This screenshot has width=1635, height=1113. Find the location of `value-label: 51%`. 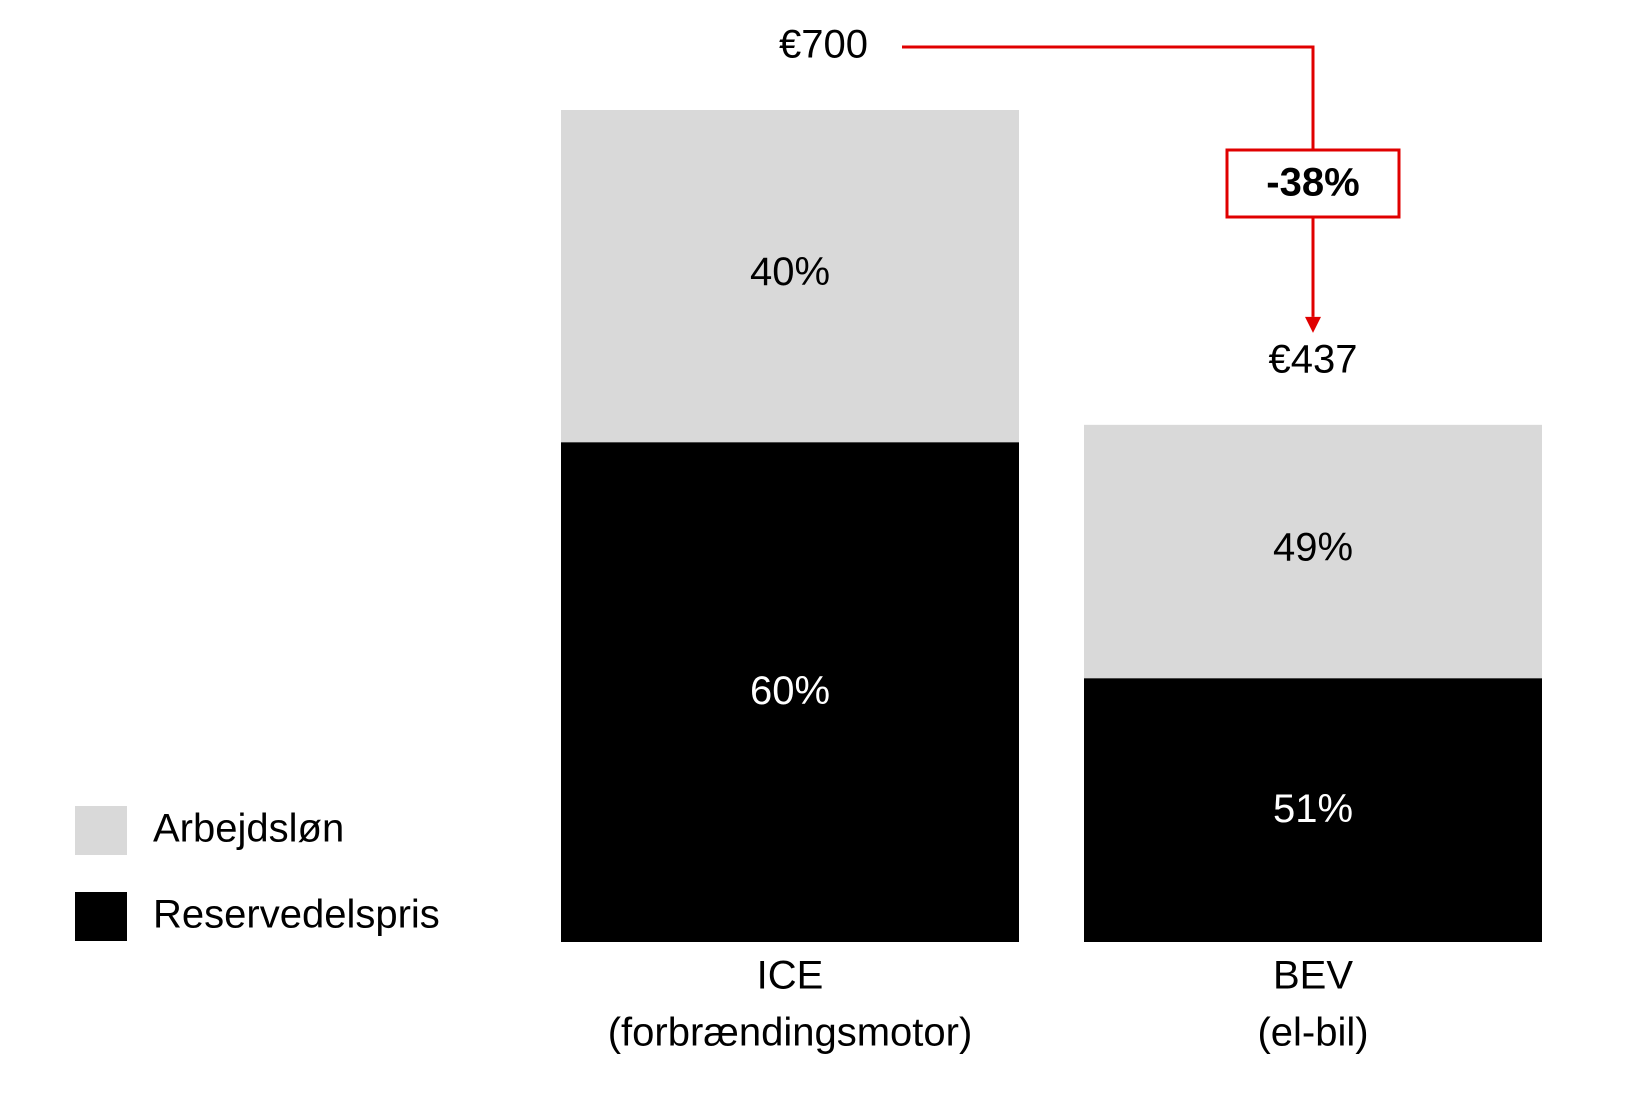

value-label: 51% is located at coordinates (1313, 809).